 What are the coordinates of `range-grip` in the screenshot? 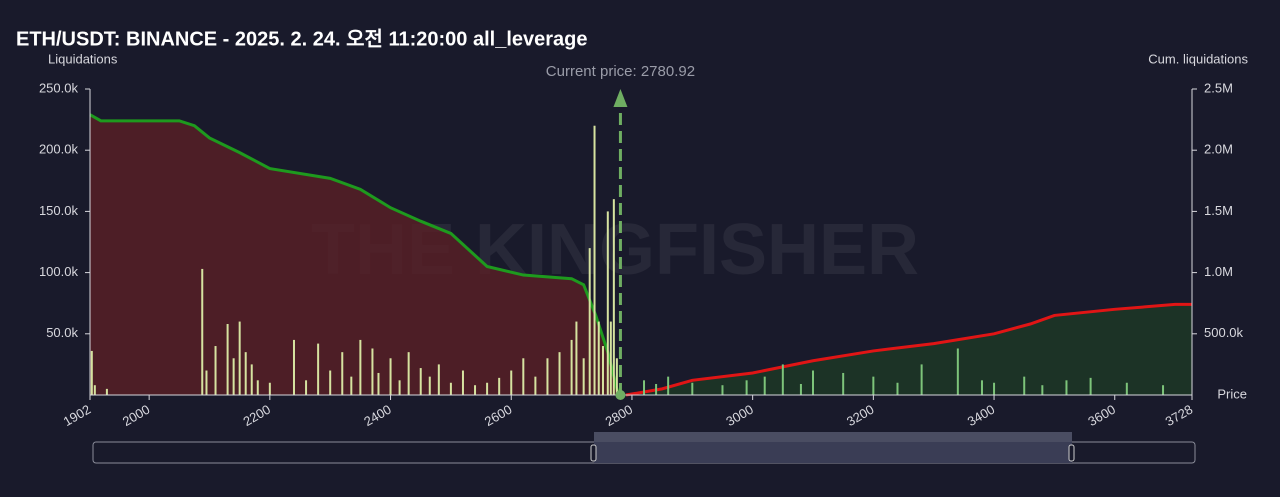 It's located at (833, 437).